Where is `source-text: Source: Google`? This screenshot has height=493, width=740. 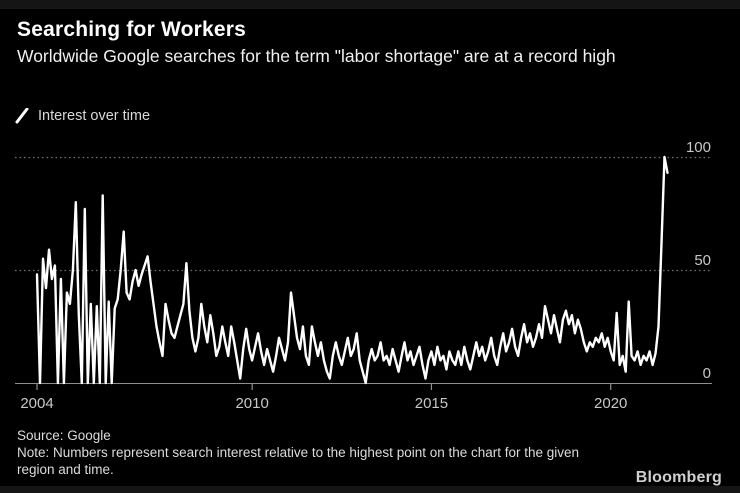 source-text: Source: Google is located at coordinates (64, 435).